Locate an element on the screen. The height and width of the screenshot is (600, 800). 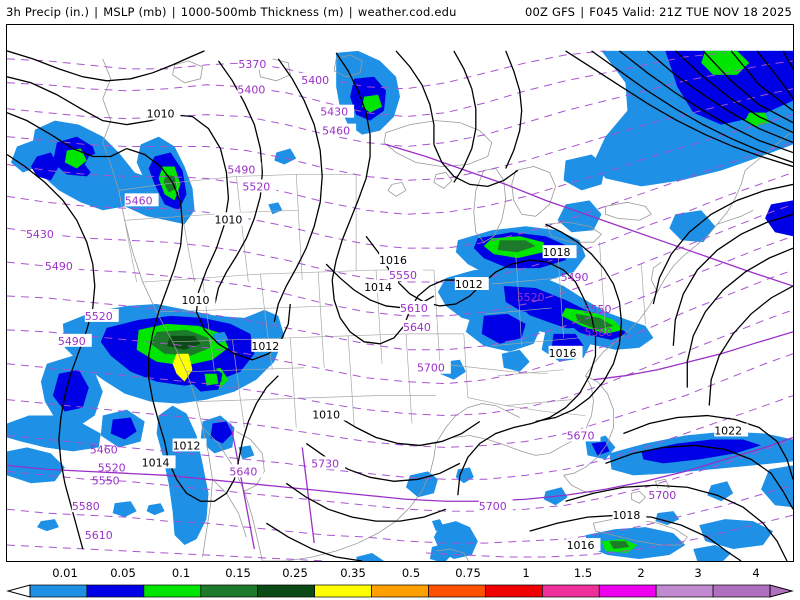
thickness-label: 5490 is located at coordinates (75, 340).